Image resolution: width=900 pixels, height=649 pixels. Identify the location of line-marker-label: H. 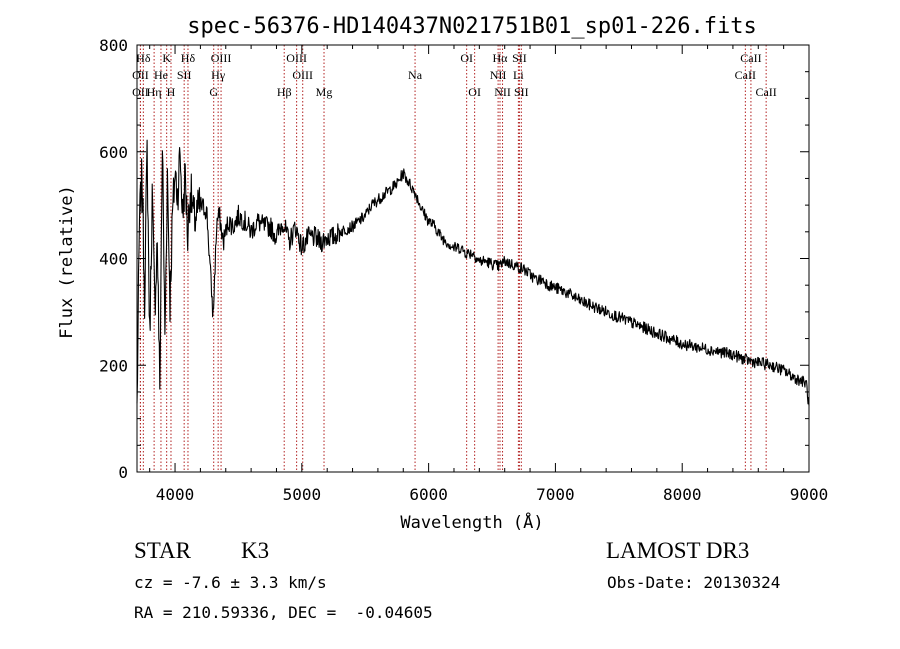
(171, 92).